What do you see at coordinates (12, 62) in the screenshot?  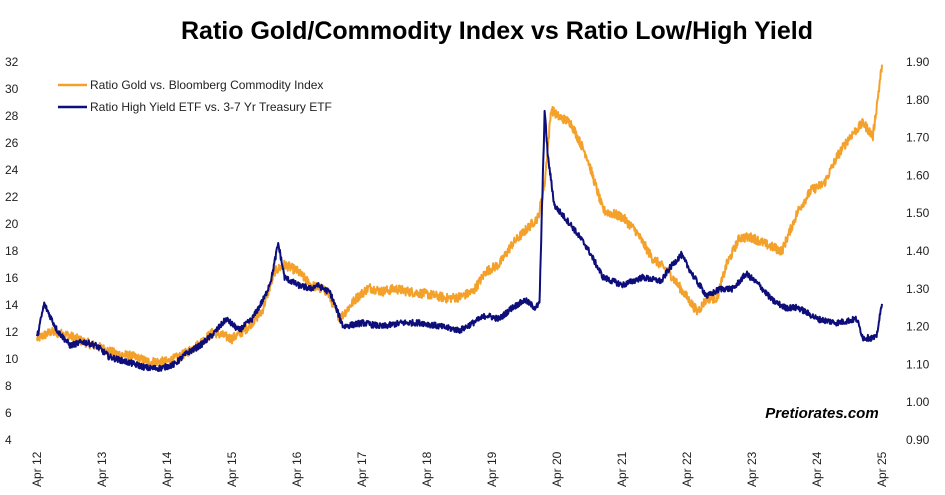 I see `left-tick-label: 32` at bounding box center [12, 62].